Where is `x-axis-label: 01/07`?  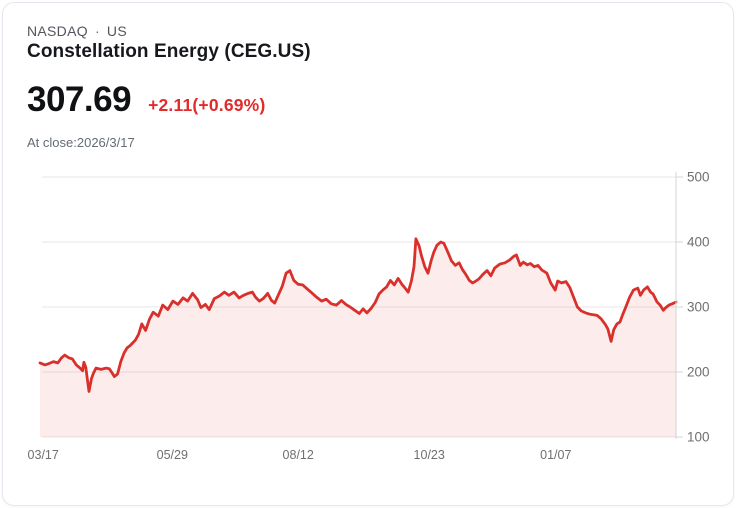
x-axis-label: 01/07 is located at coordinates (555, 455).